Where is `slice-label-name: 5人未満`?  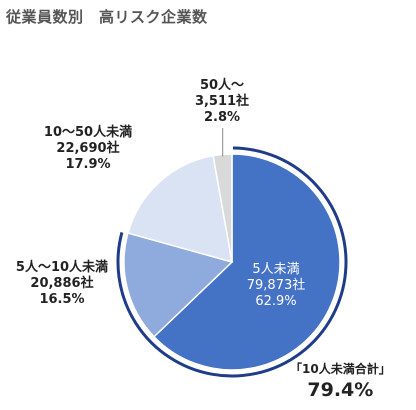
slice-label-name: 5人未満 is located at coordinates (276, 269).